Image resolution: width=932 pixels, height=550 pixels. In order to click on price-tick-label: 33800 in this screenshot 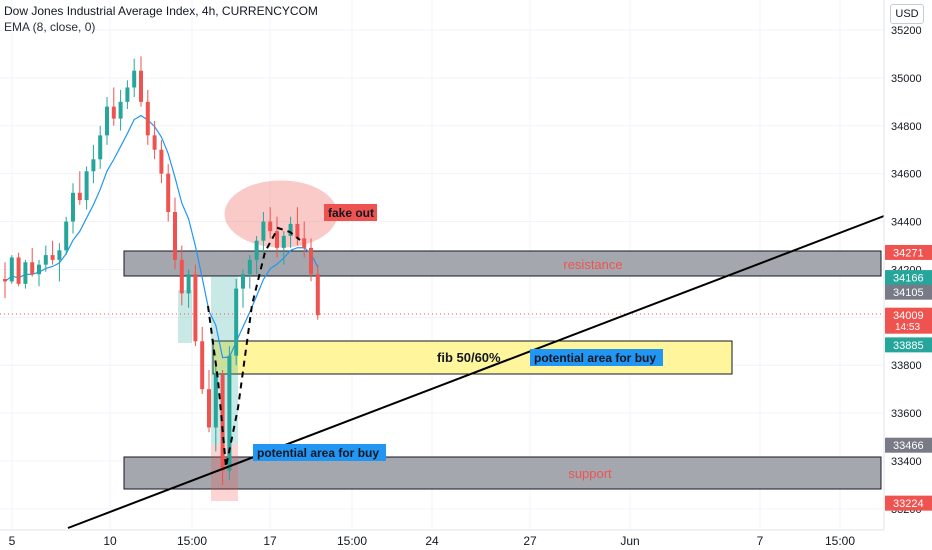, I will do `click(906, 366)`.